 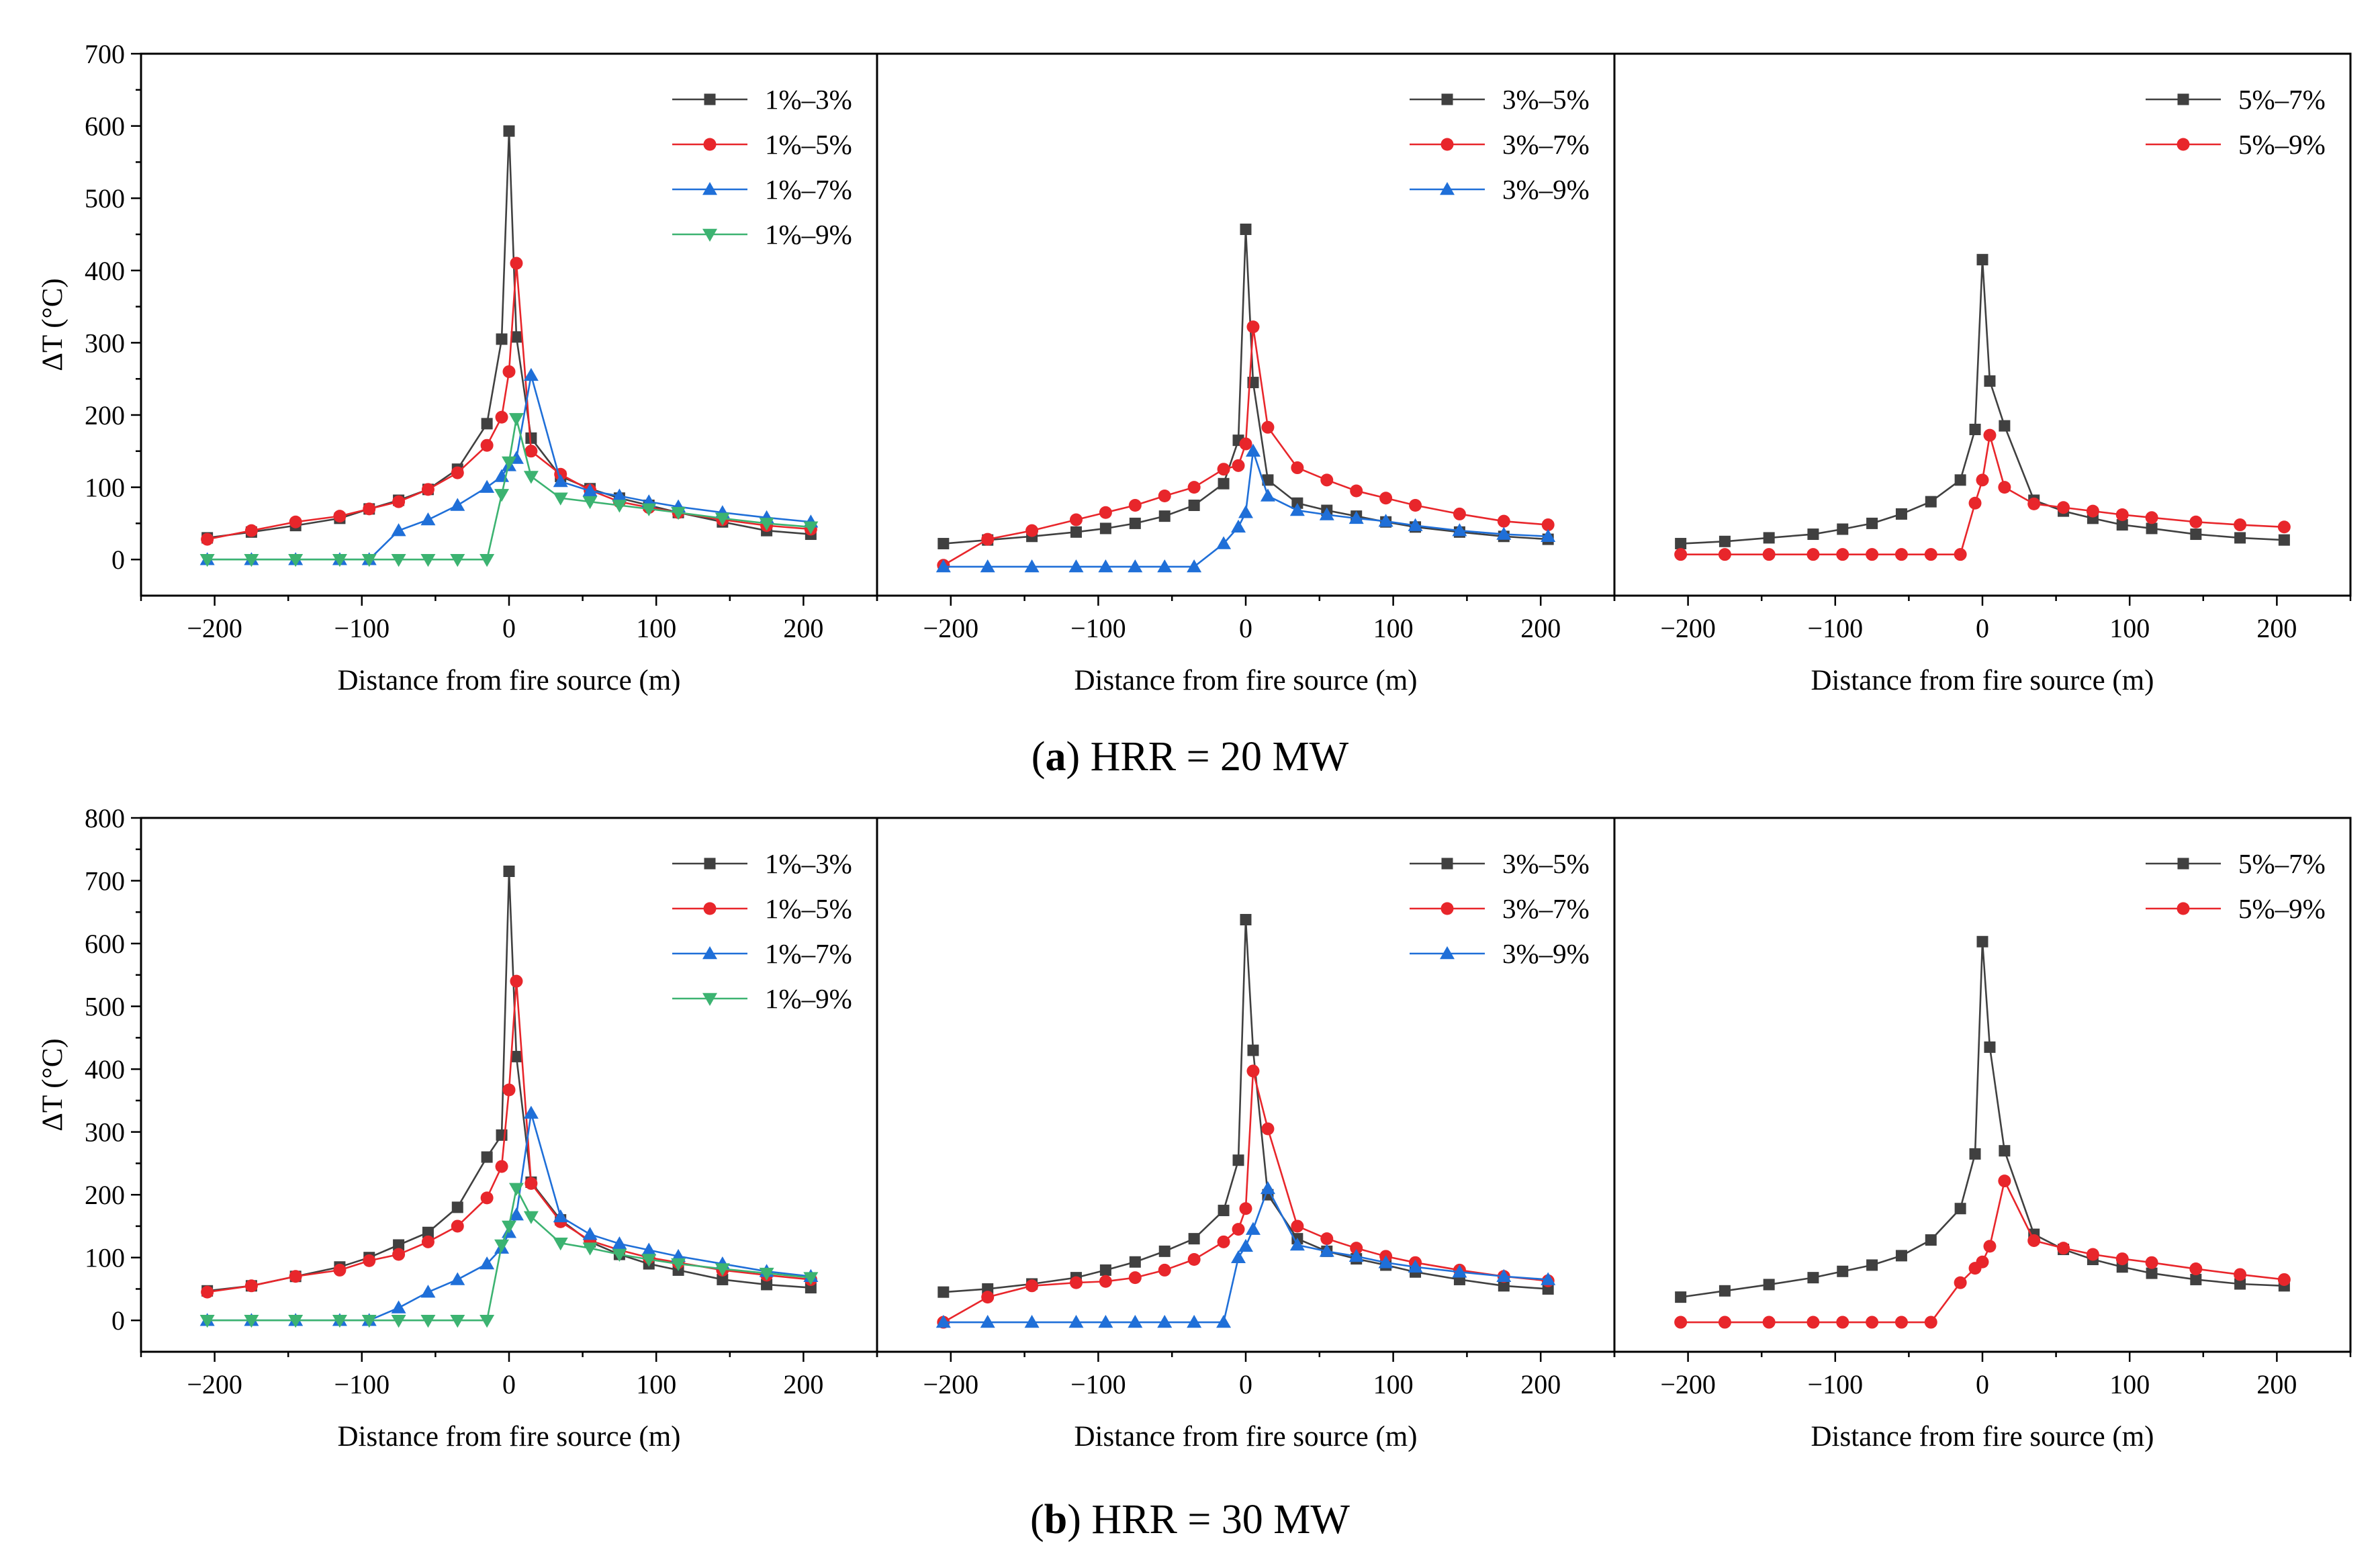 What do you see at coordinates (1055, 1519) in the screenshot?
I see `caption-b-letter: b` at bounding box center [1055, 1519].